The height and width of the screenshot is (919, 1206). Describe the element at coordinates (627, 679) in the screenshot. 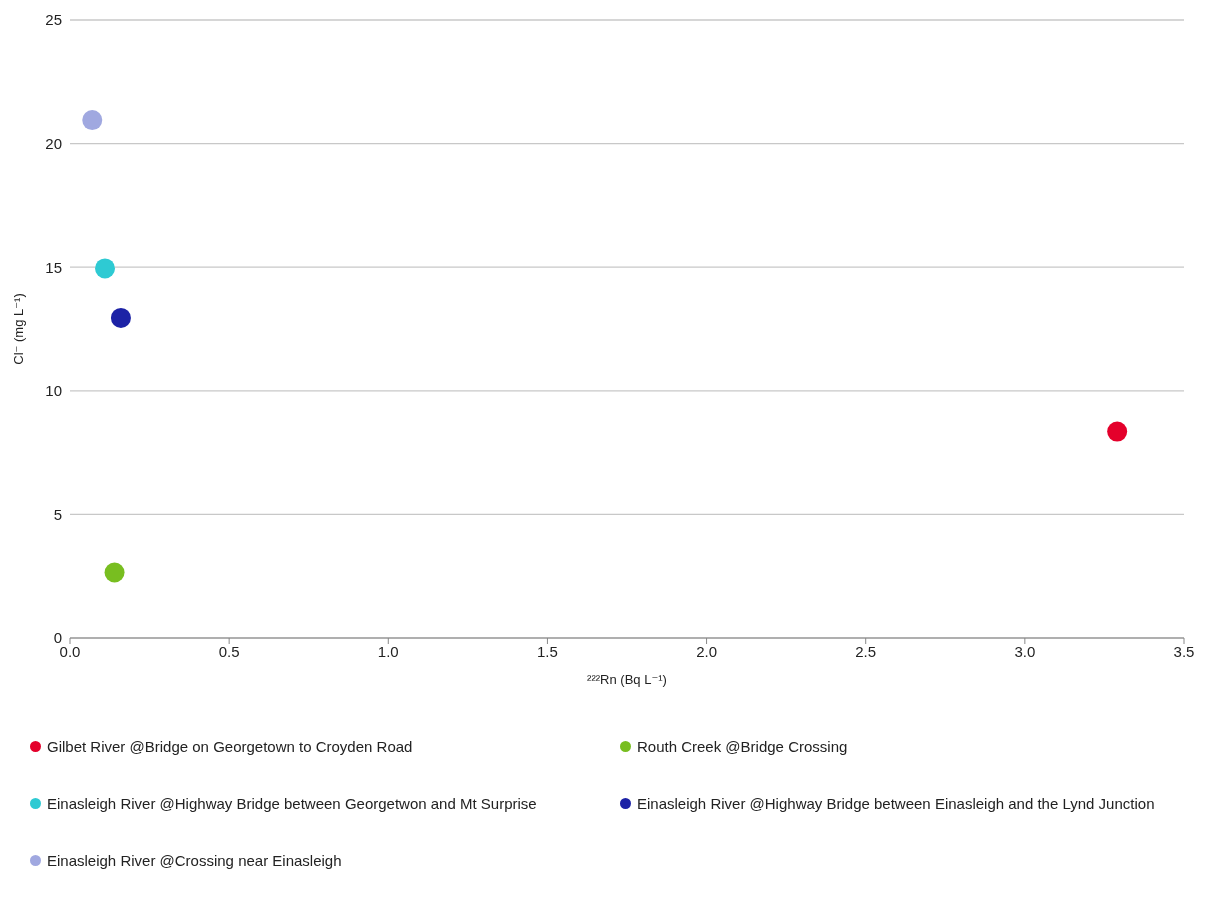

I see `x-axis-title: ²²²Rn (Bq L⁻¹)` at that location.